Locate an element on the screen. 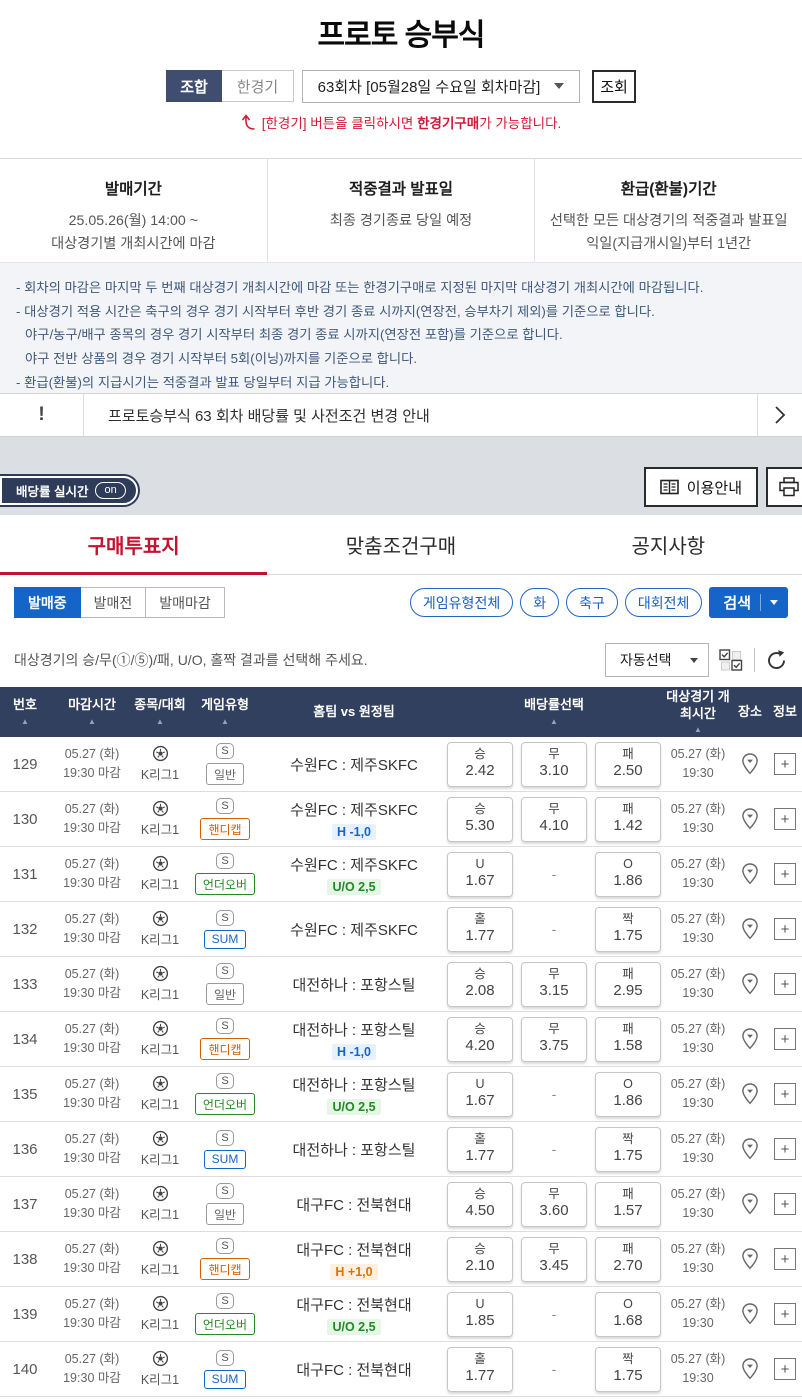 Image resolution: width=802 pixels, height=1400 pixels. odds-button: 무 3.75 is located at coordinates (554, 1039).